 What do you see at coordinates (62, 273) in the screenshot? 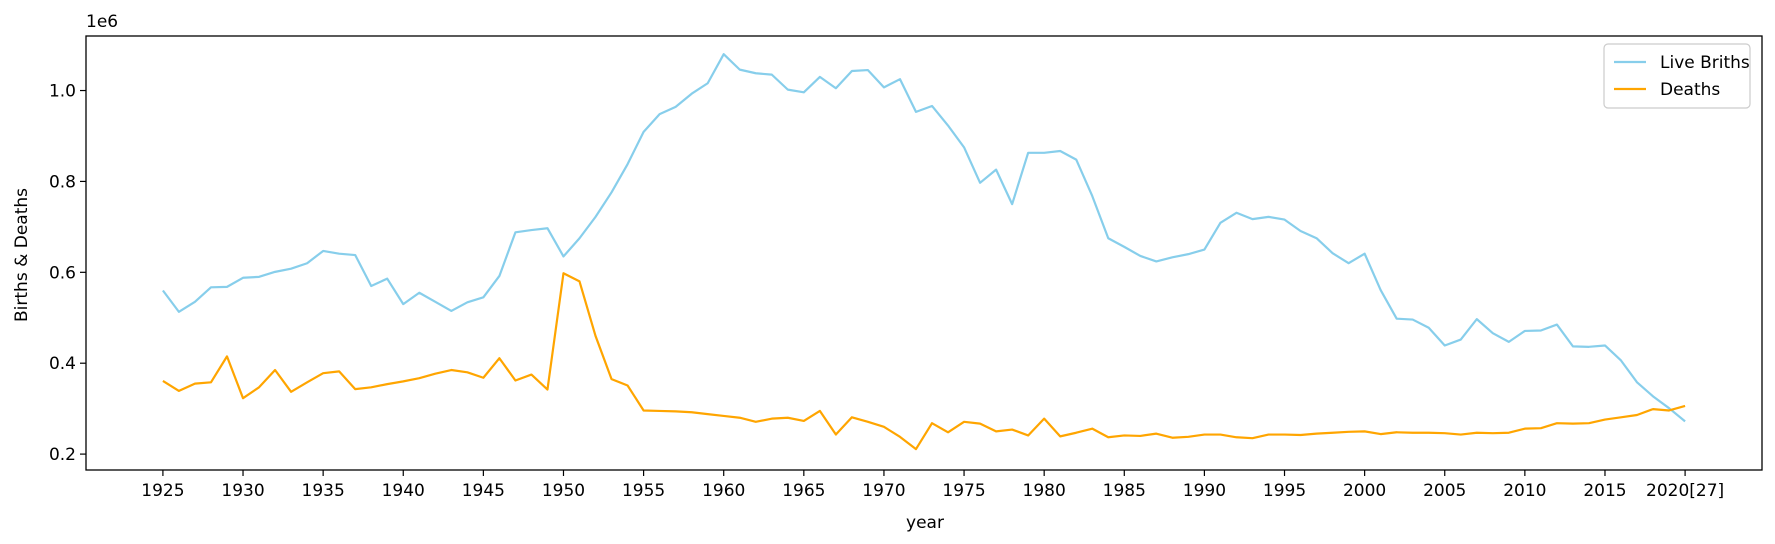
I see `y-tick-label: 0.6` at bounding box center [62, 273].